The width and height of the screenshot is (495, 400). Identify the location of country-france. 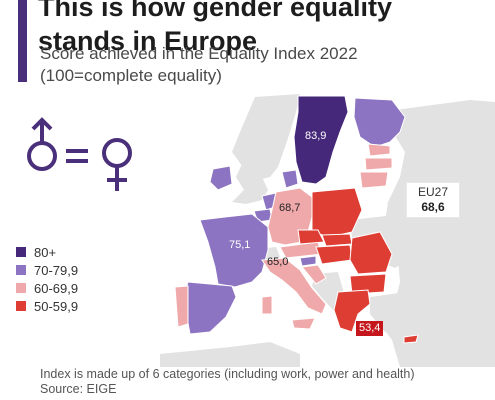
(234, 250).